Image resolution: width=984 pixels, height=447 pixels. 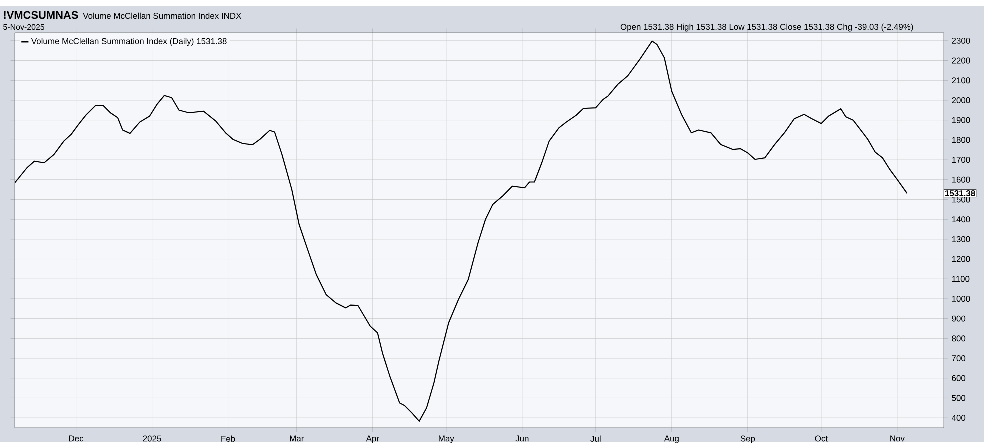 What do you see at coordinates (297, 439) in the screenshot?
I see `x-tick-label: Mar` at bounding box center [297, 439].